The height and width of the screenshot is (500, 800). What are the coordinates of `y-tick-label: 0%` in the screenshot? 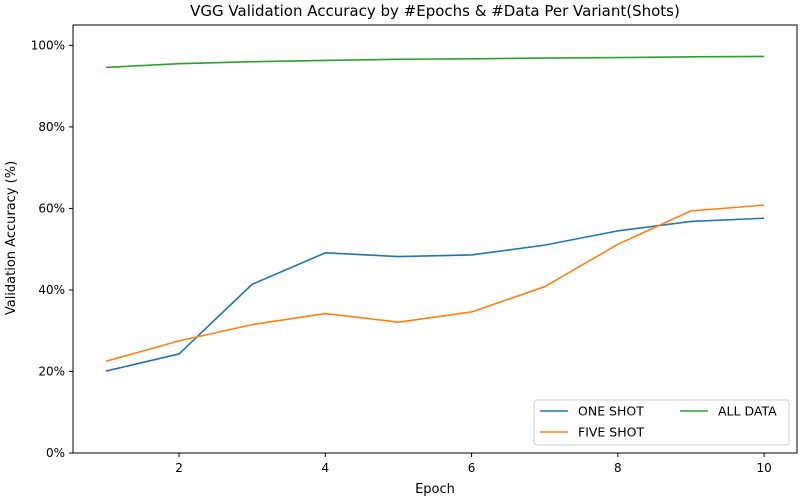 It's located at (55, 453).